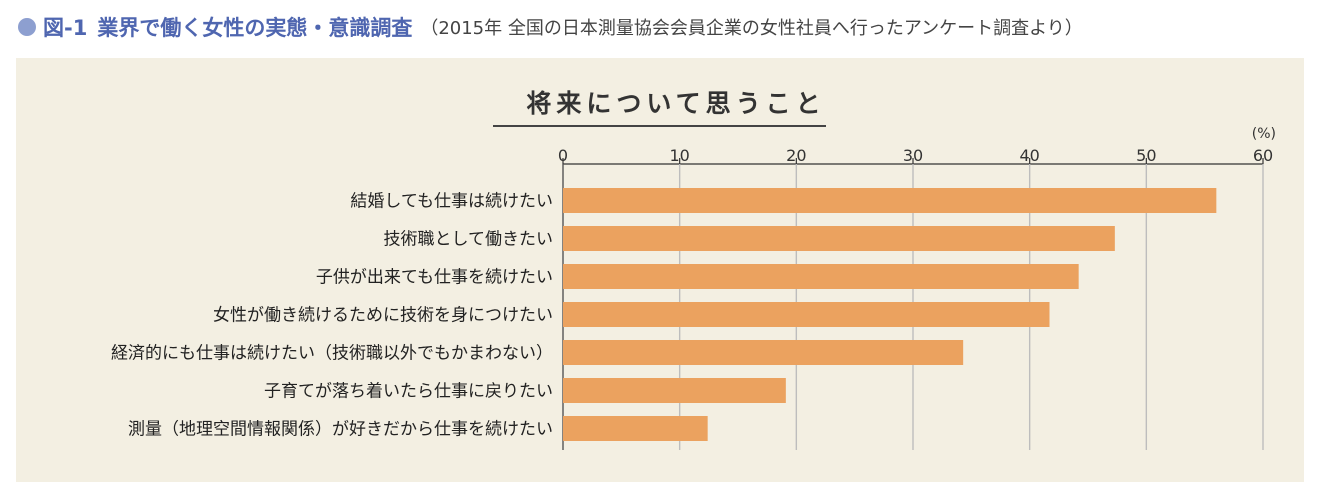  Describe the element at coordinates (913, 155) in the screenshot. I see `tick-label: 30` at that location.